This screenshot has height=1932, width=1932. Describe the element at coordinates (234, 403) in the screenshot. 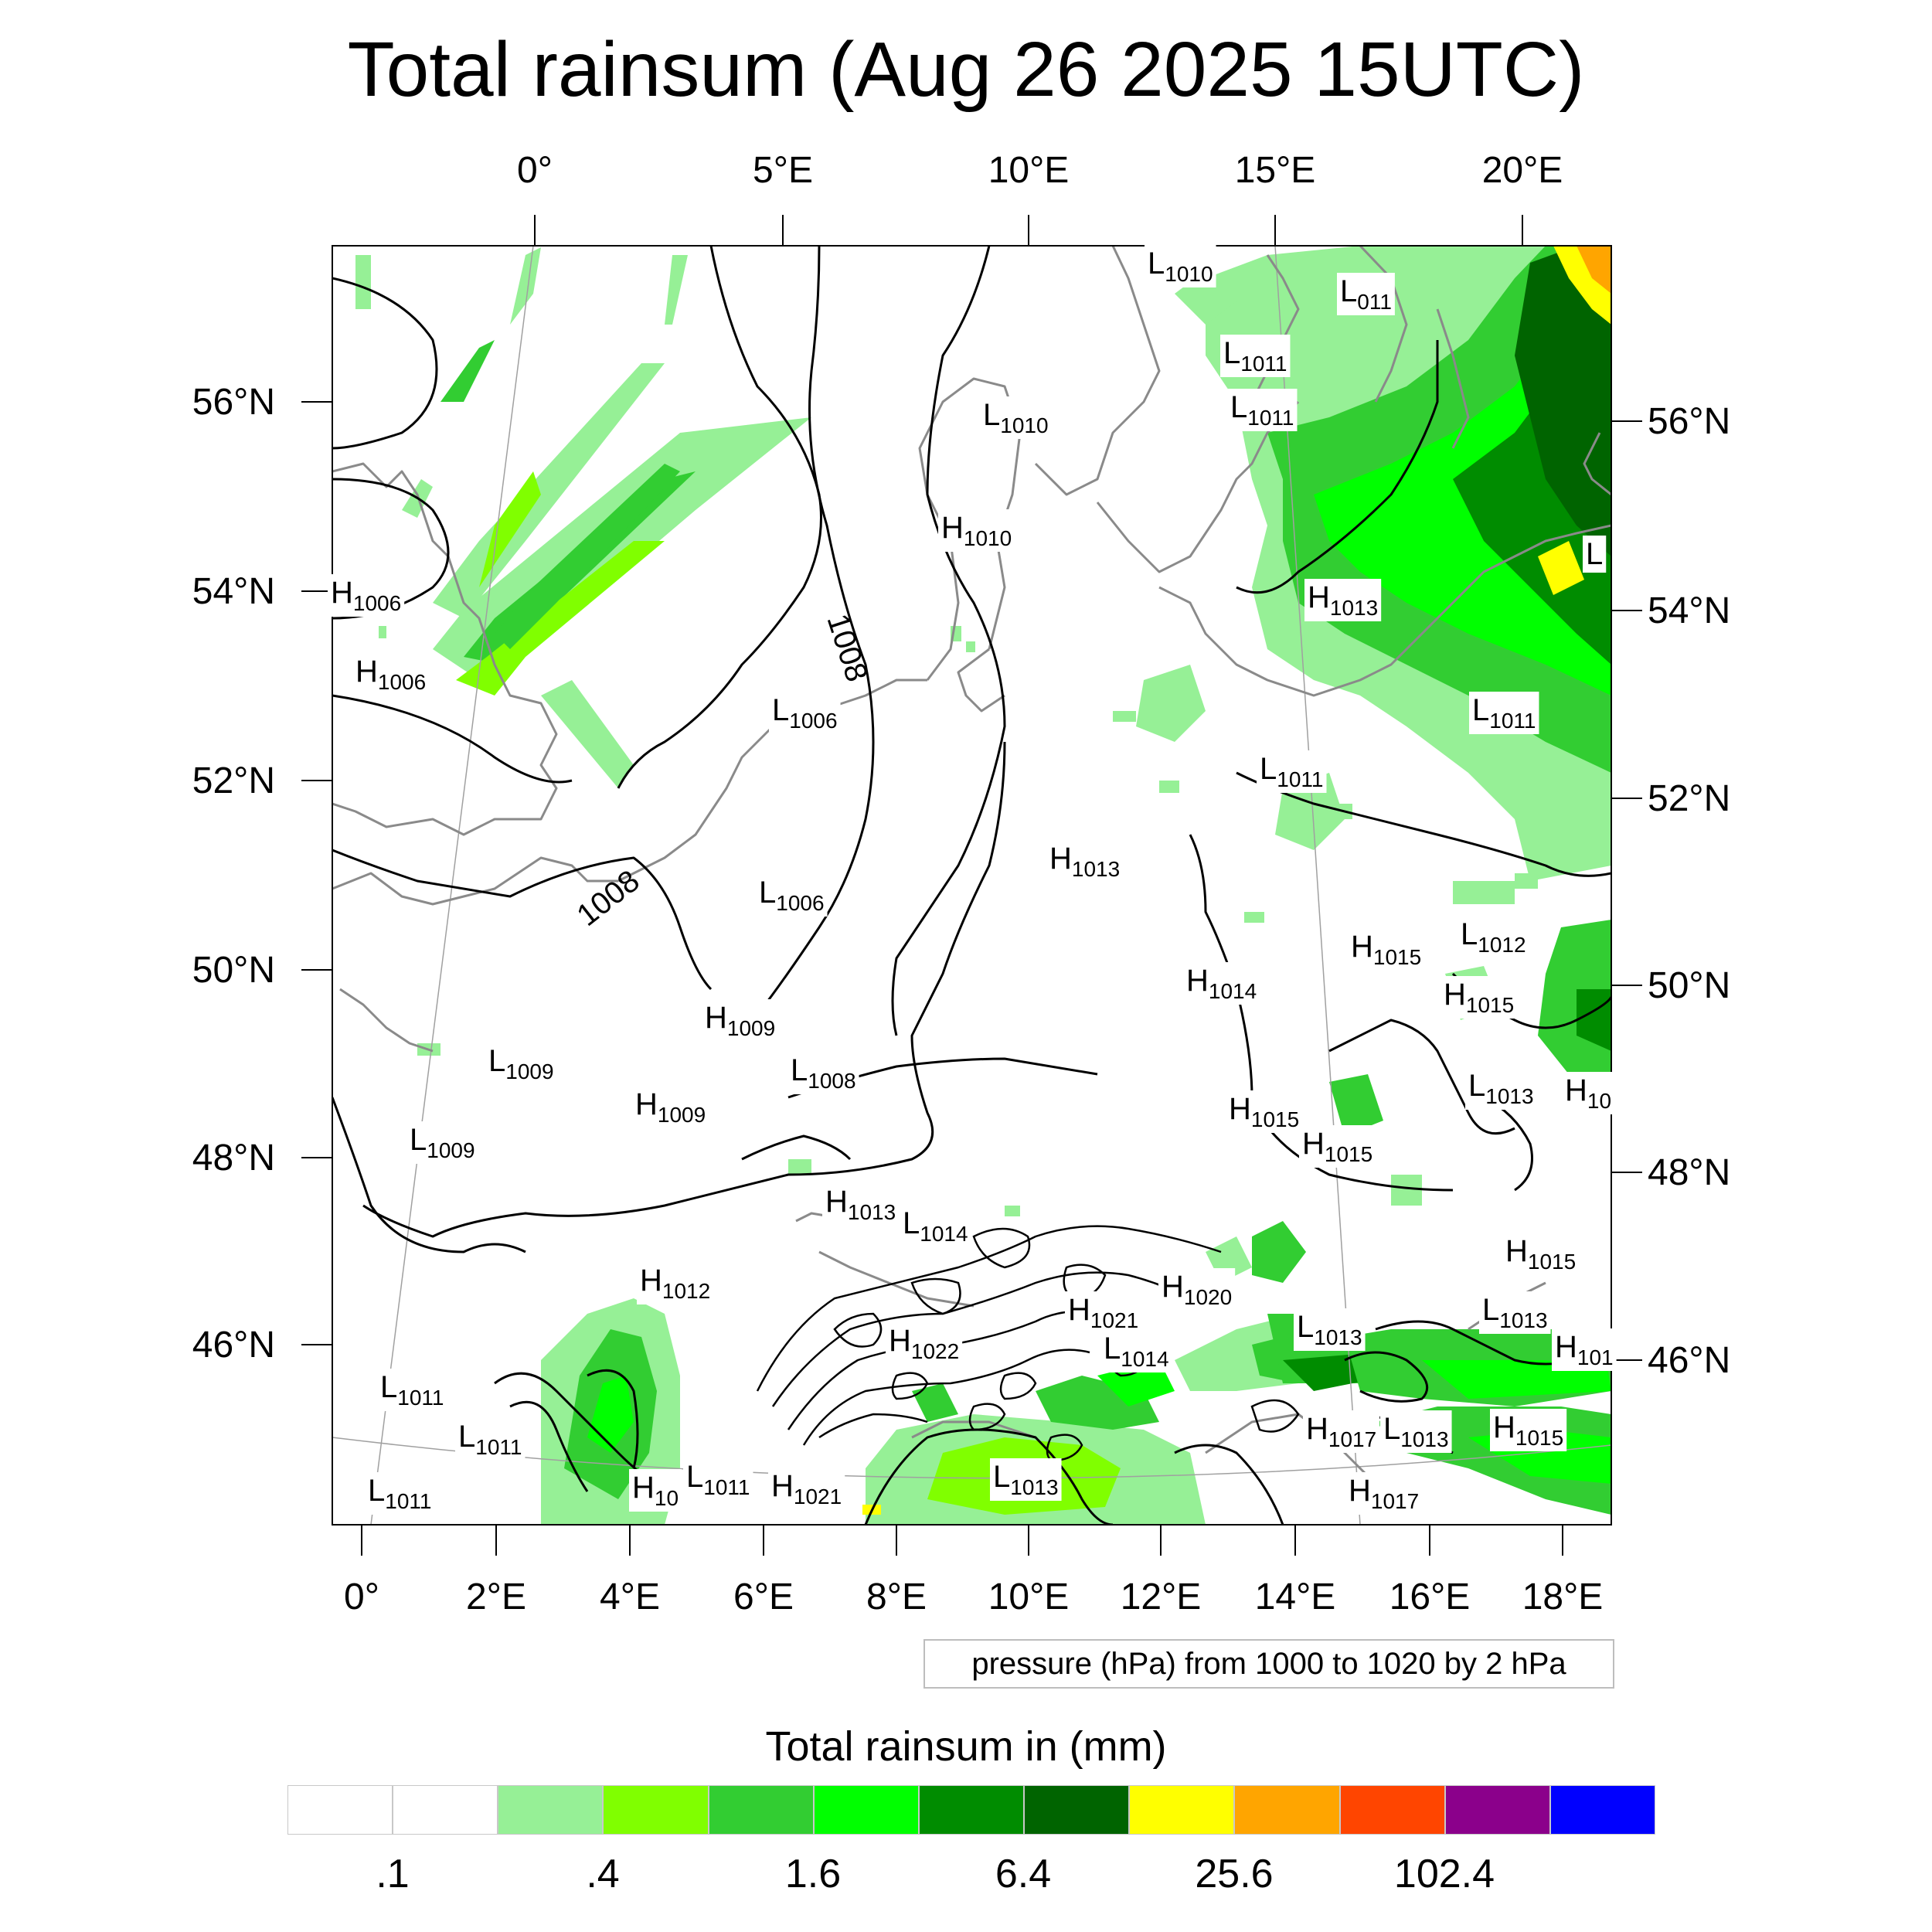

I see `left-lat-label: 56°N` at that location.